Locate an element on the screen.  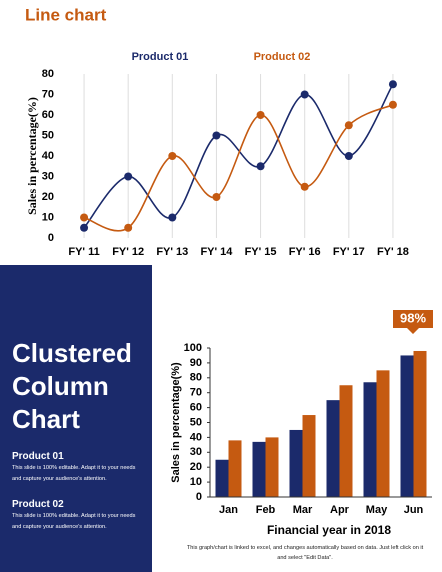
x-tick-label: FY' 16 is located at coordinates (305, 252).